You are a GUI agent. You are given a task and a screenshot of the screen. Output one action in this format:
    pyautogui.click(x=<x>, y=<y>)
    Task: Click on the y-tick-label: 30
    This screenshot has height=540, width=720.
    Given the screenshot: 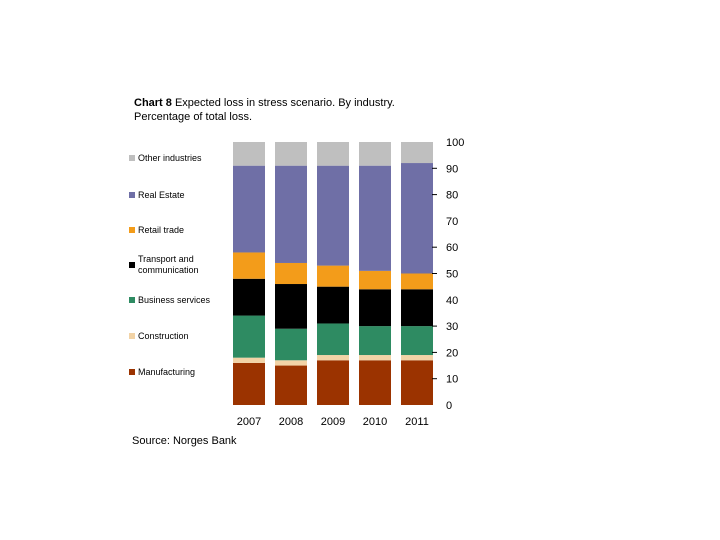 What is the action you would take?
    pyautogui.click(x=452, y=327)
    